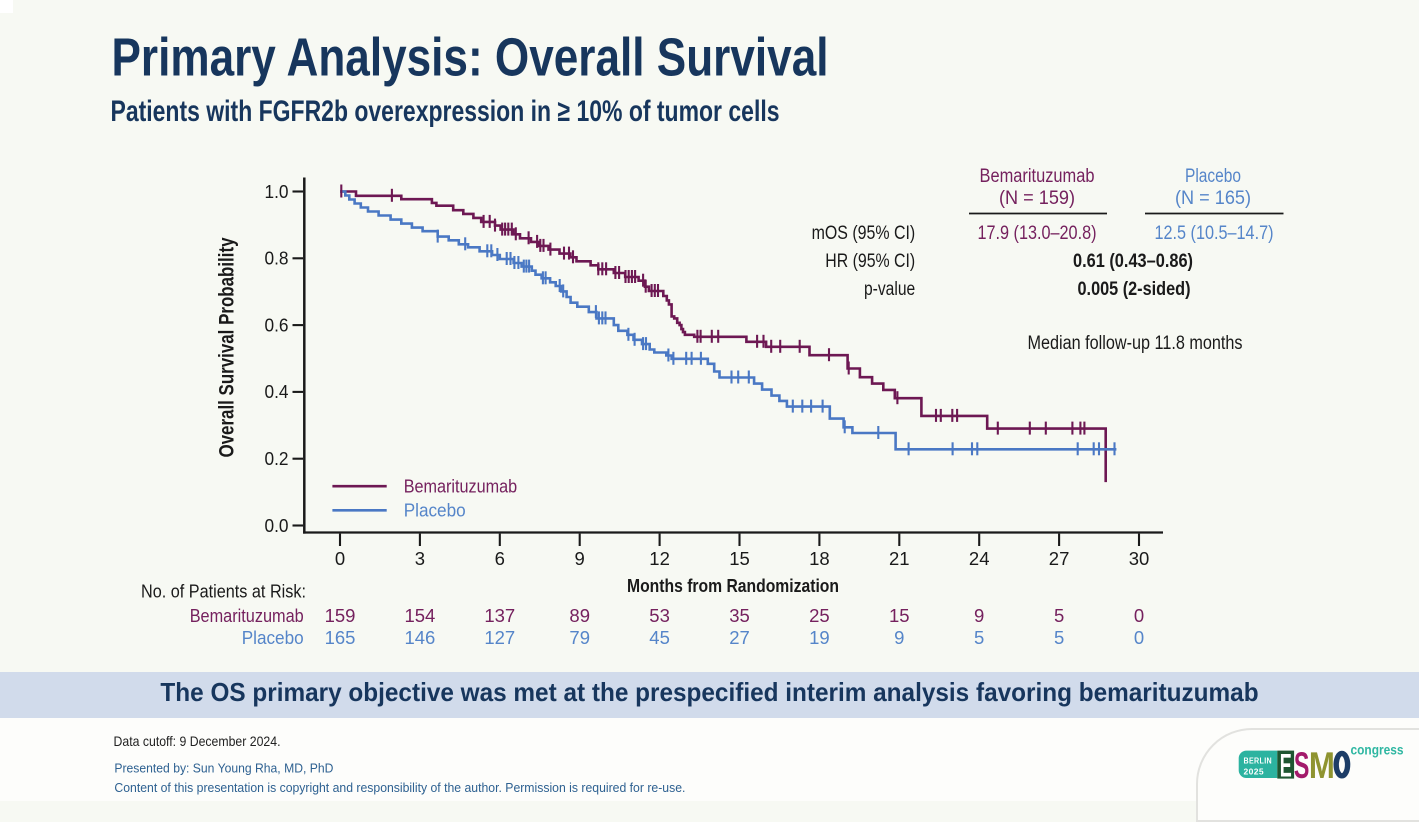 The height and width of the screenshot is (822, 1419). I want to click on svg-text: 3, so click(420, 558).